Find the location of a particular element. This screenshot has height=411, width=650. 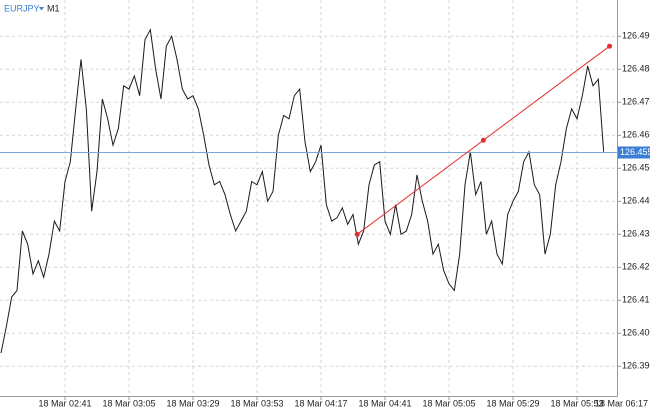

x-tick-label: 18 Mar 04:17 is located at coordinates (320, 403).